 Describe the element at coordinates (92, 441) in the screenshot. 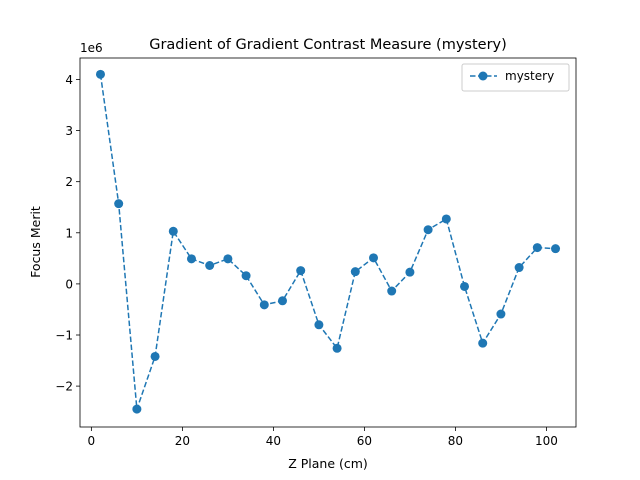

I see `x-tick-label: 0` at that location.